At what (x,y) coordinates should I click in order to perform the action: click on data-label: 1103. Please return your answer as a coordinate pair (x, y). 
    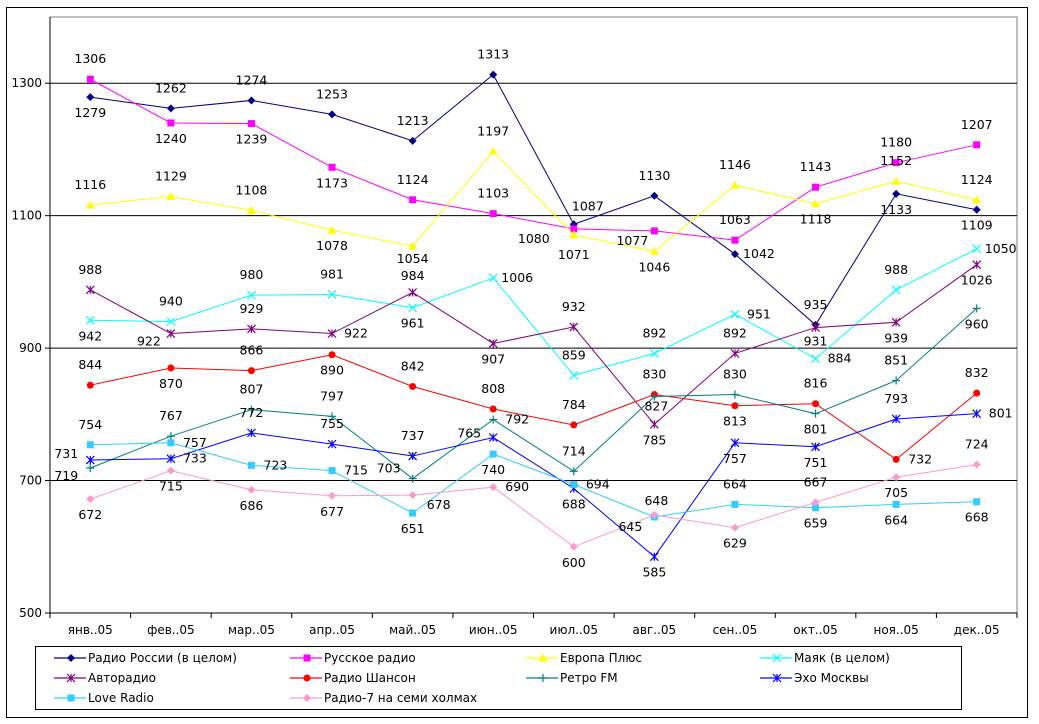
    Looking at the image, I should click on (493, 193).